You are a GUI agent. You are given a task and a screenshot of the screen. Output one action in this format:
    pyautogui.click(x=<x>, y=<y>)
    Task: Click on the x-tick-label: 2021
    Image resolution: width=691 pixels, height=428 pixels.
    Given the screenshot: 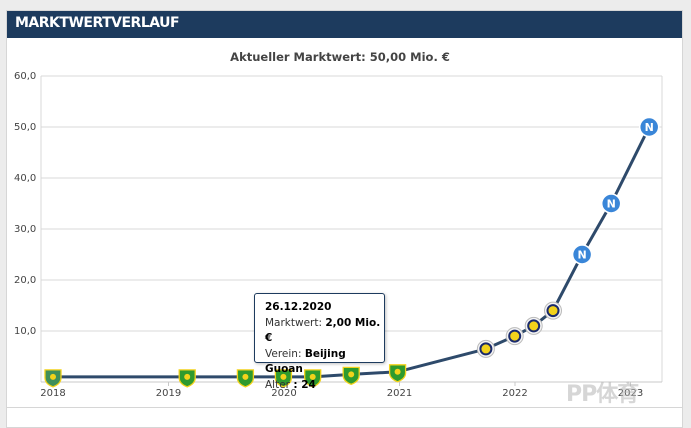 What is the action you would take?
    pyautogui.click(x=399, y=393)
    